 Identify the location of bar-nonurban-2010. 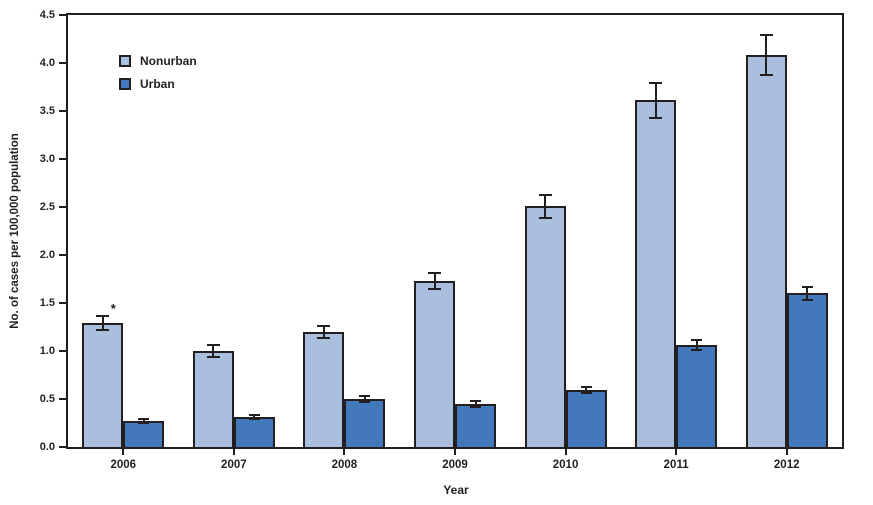
(545, 326).